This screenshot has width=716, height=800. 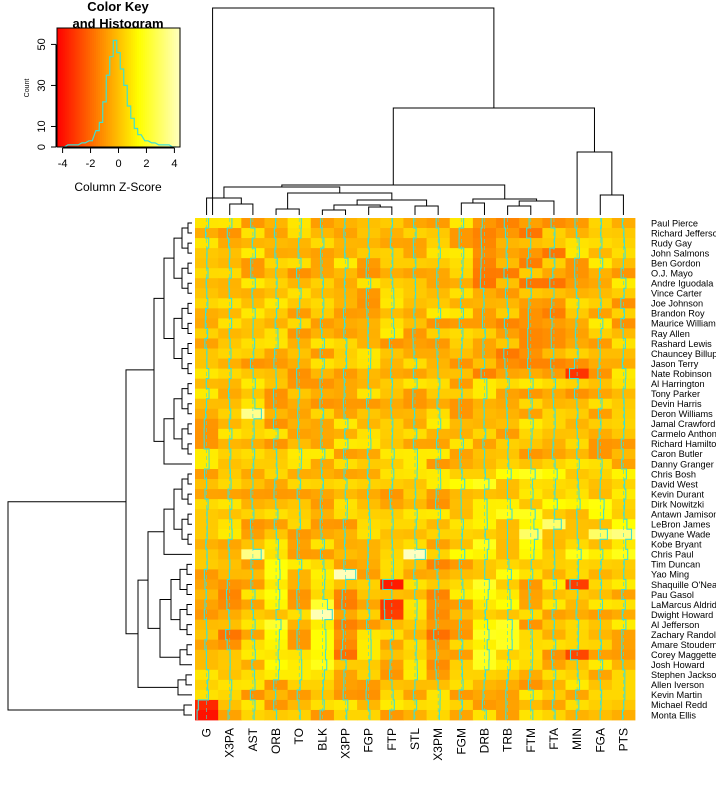 What do you see at coordinates (675, 394) in the screenshot?
I see `row-label: Tony Parker` at bounding box center [675, 394].